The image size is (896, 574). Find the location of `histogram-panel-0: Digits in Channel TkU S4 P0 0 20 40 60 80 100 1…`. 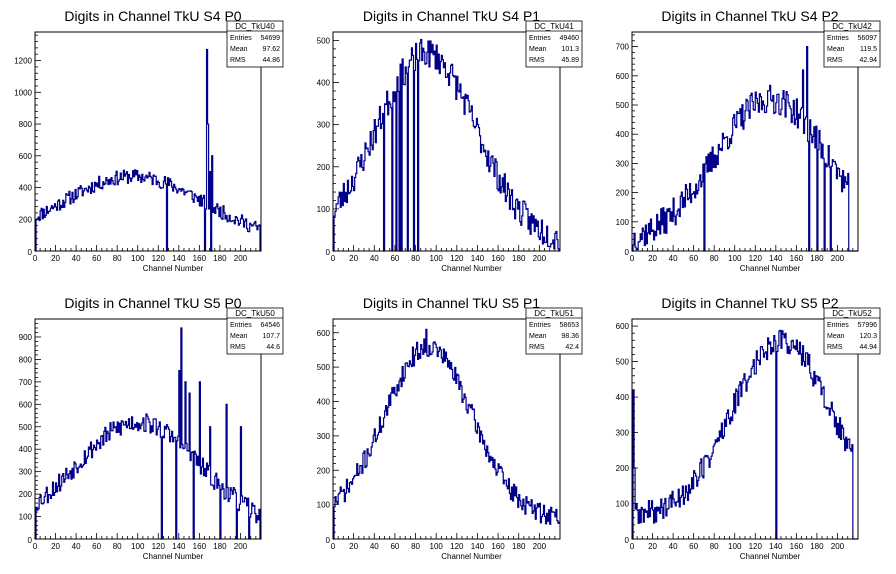

histogram-panel-0: Digits in Channel TkU S4 P0 0 20 40 60 80 100 1… is located at coordinates (149, 140).